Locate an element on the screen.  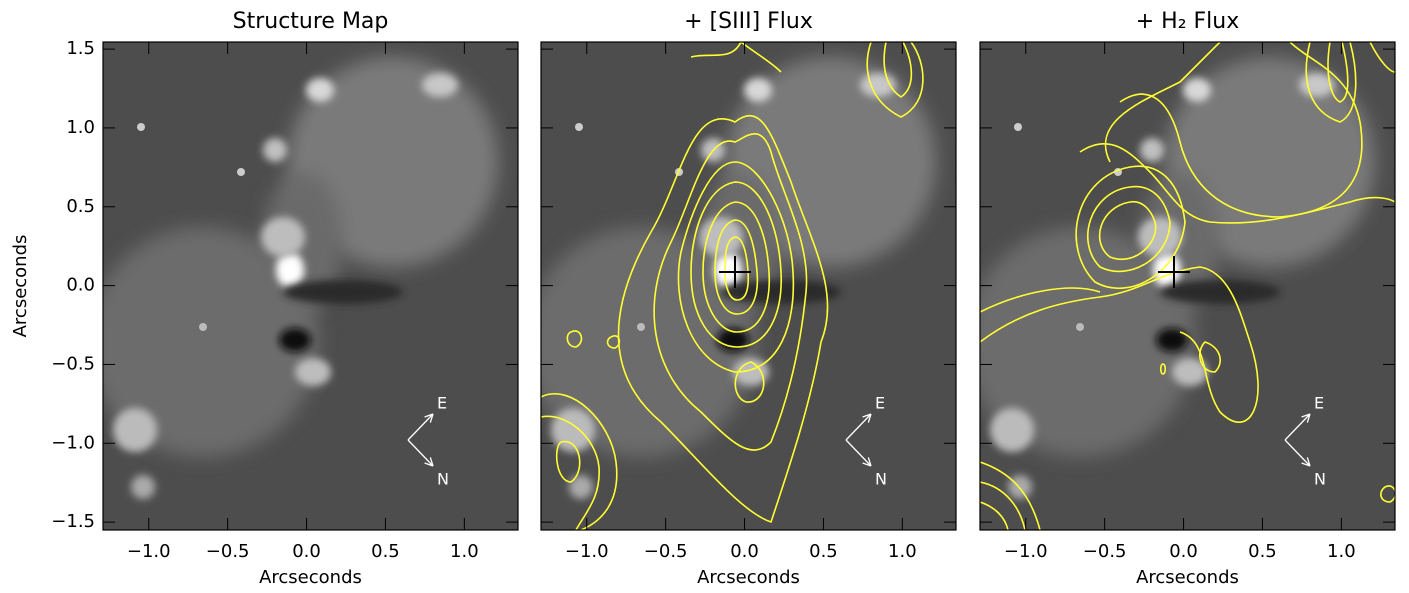
y-axis-label: Arcseconds is located at coordinates (20, 286).